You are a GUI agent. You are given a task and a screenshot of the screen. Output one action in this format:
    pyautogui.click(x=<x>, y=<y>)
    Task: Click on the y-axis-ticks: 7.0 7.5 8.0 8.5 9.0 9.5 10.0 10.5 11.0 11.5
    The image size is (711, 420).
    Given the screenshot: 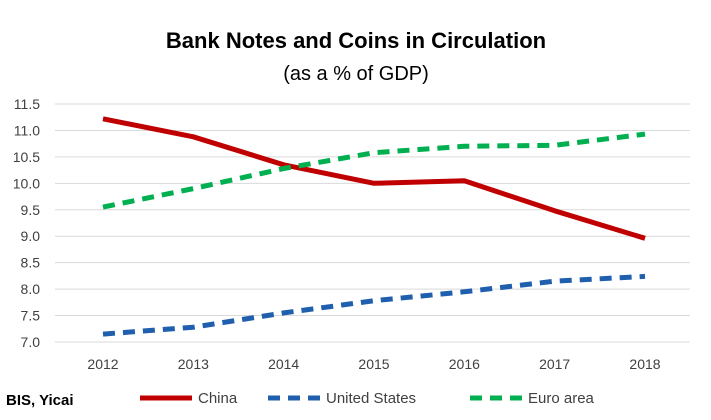 What is the action you would take?
    pyautogui.click(x=26, y=223)
    